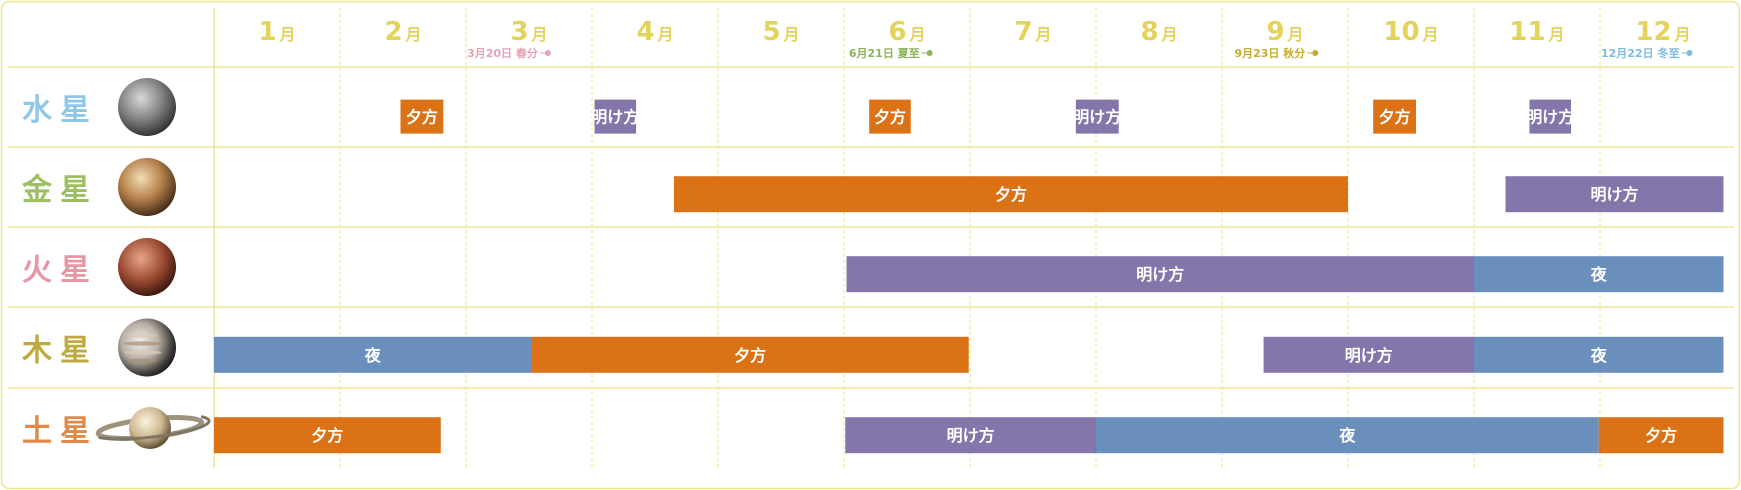 Image resolution: width=1741 pixels, height=490 pixels. I want to click on mars-icon, so click(147, 267).